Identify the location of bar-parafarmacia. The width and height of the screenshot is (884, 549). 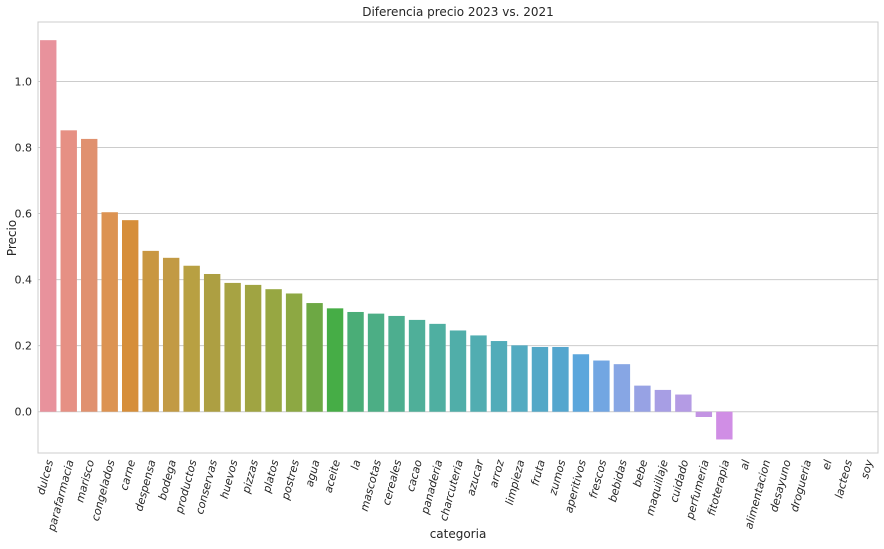
(68, 271).